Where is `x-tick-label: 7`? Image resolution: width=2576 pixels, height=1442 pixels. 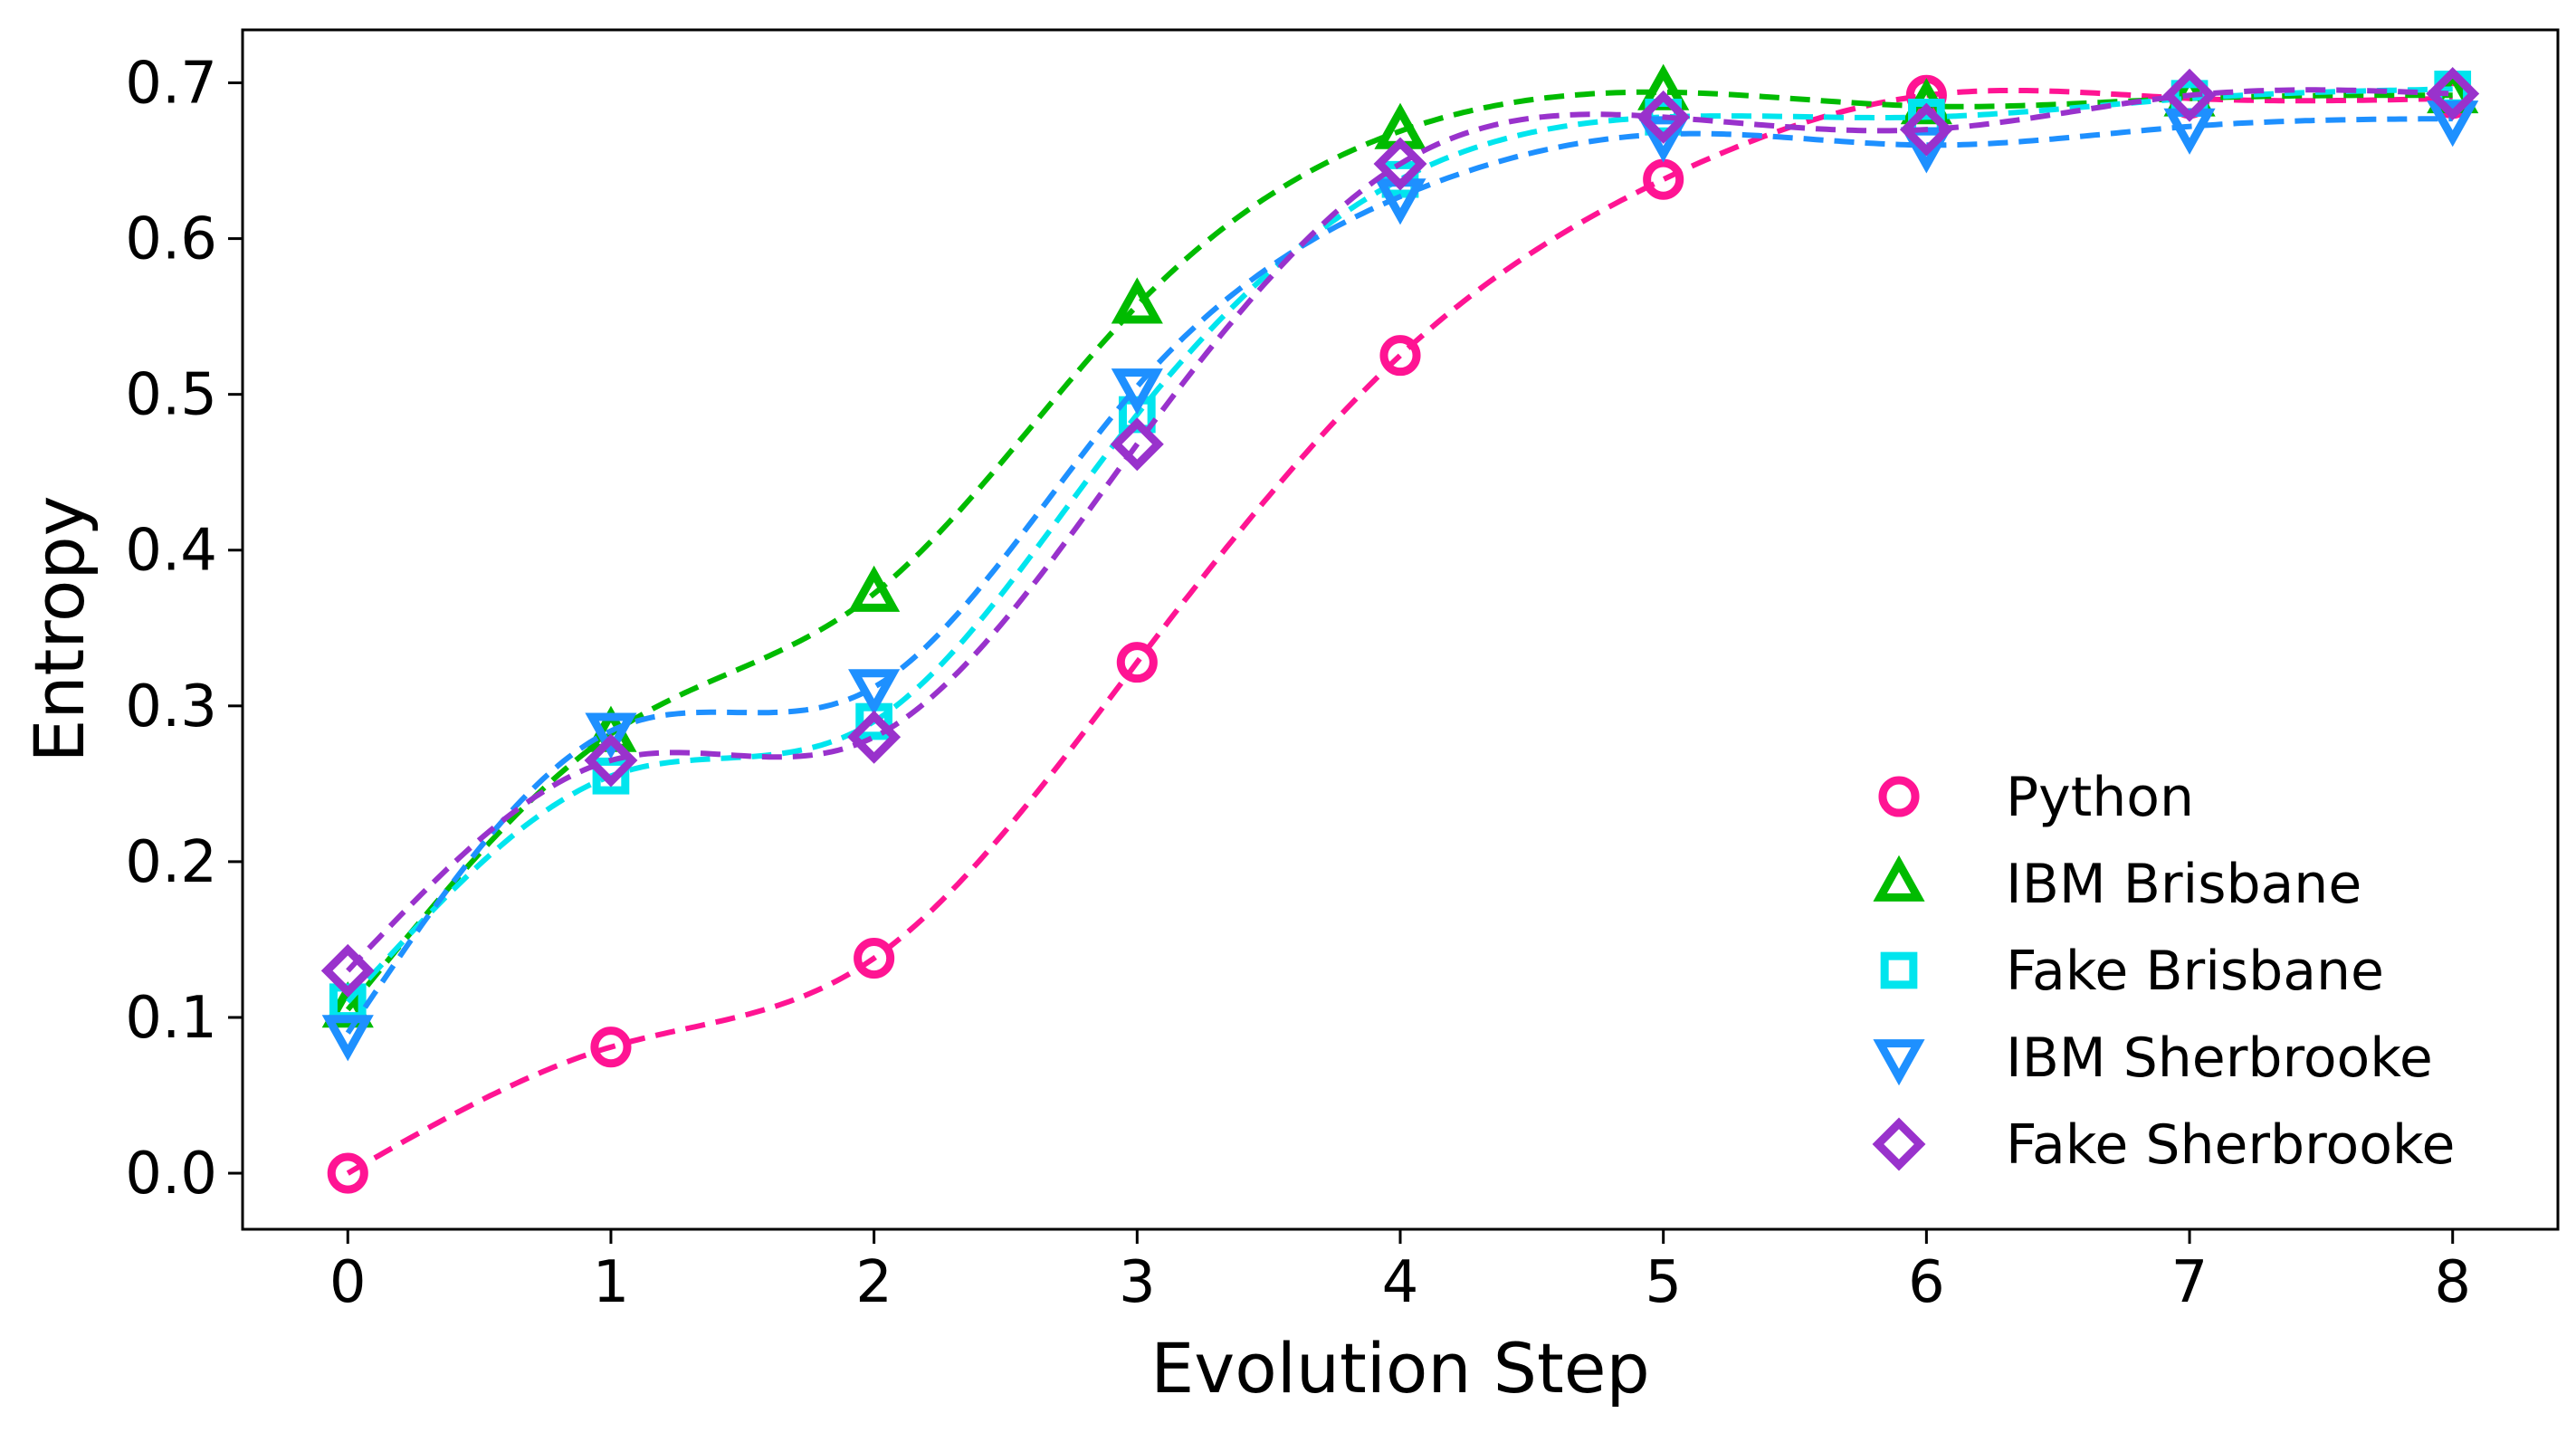 x-tick-label: 7 is located at coordinates (2190, 1282).